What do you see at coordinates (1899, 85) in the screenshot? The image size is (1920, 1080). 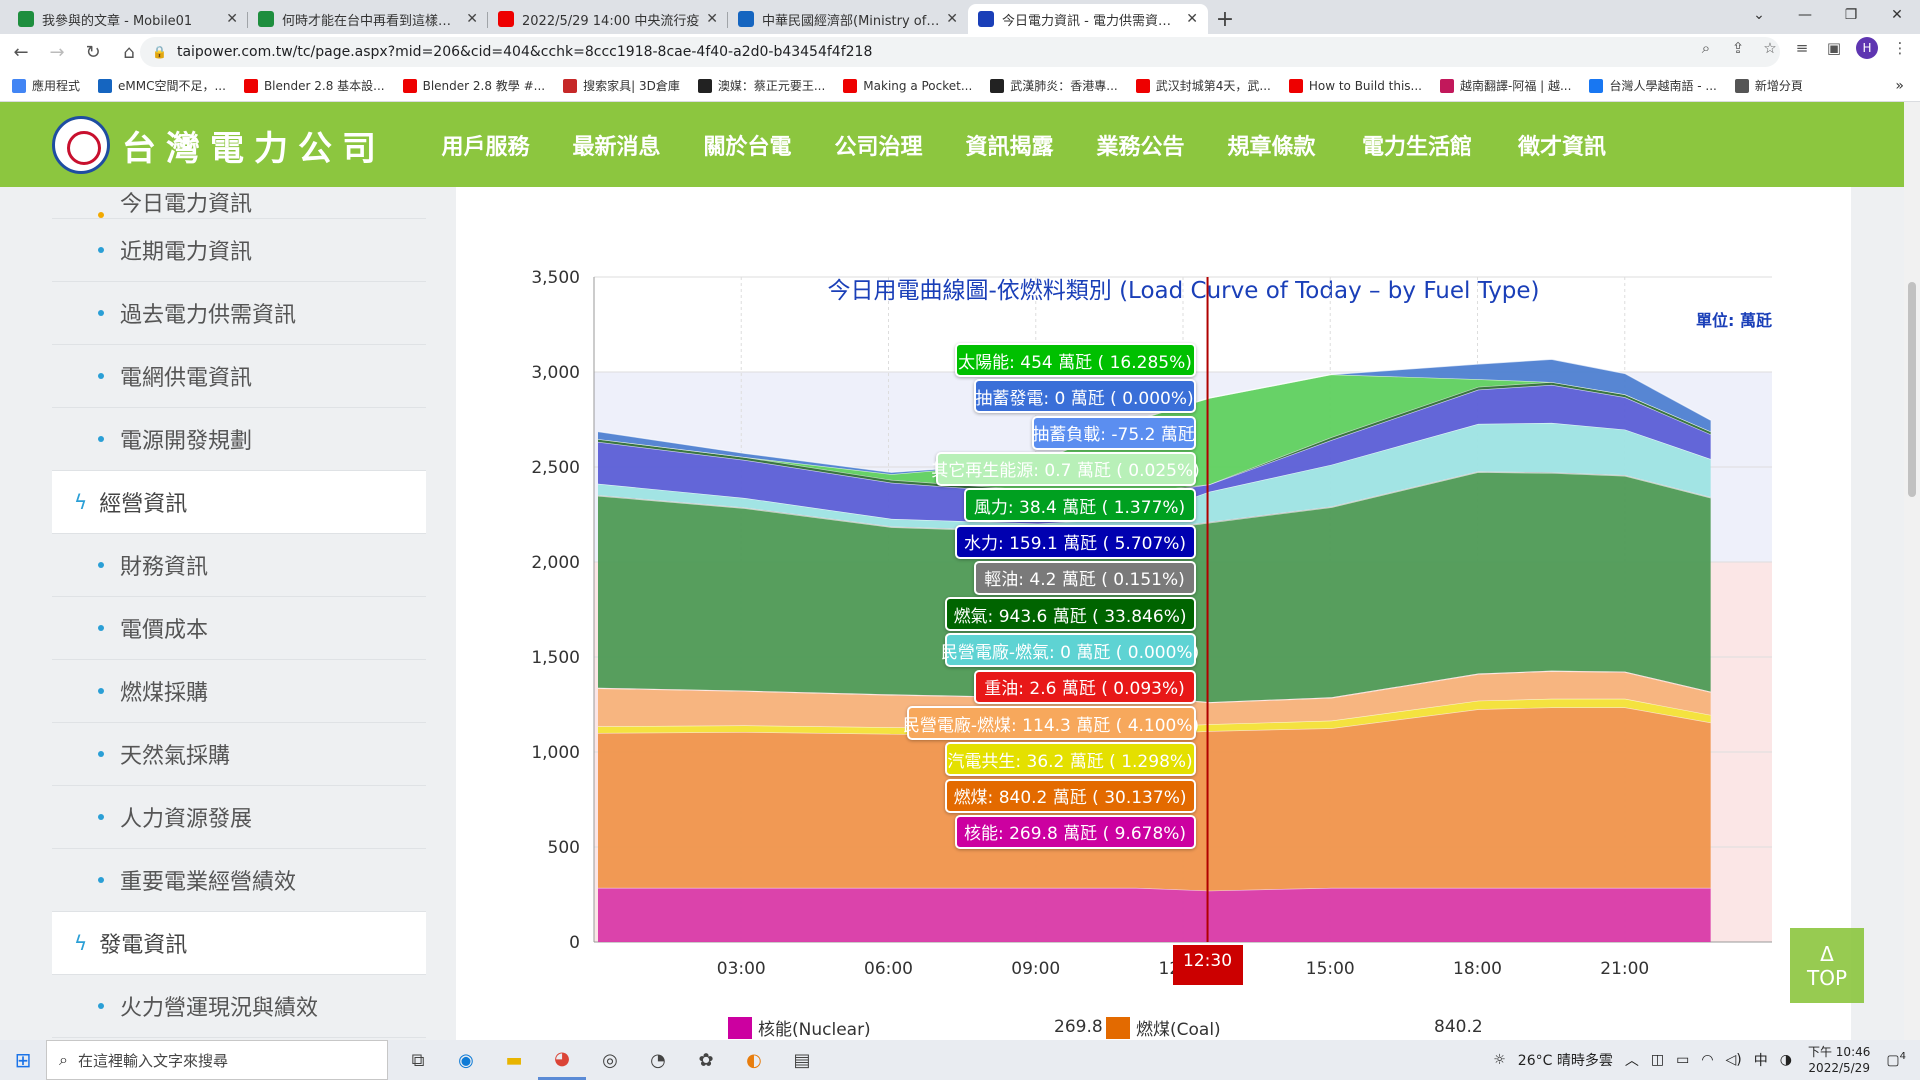 I see `more-bookmarks-icon: »` at bounding box center [1899, 85].